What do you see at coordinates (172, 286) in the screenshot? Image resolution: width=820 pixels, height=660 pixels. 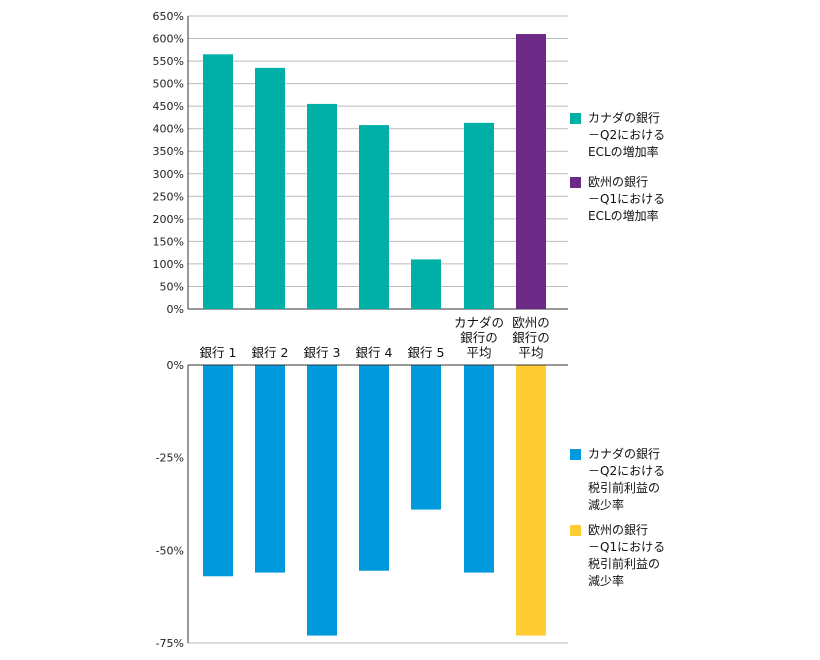 I see `y-tick-label: 50%` at bounding box center [172, 286].